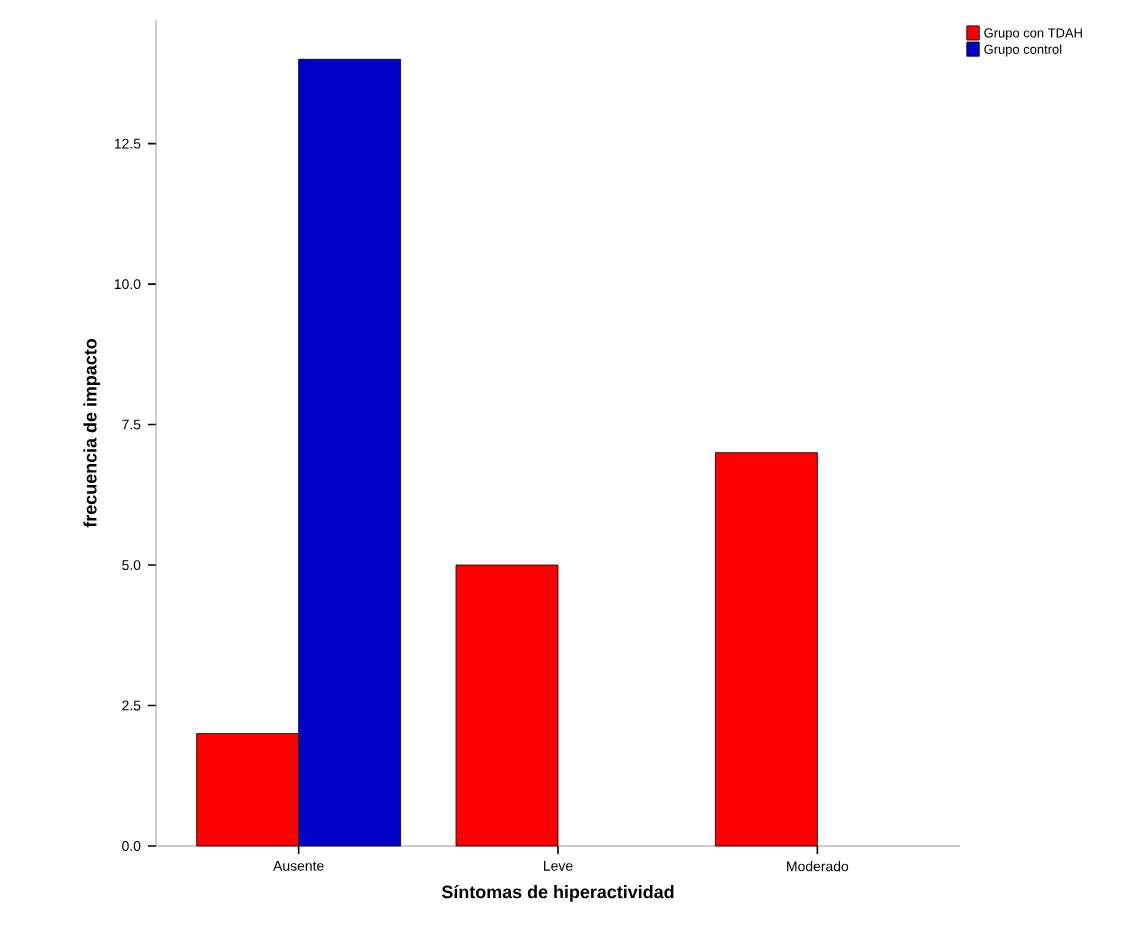 The height and width of the screenshot is (952, 1146). Describe the element at coordinates (557, 893) in the screenshot. I see `x-axis-title: Síntomas de hiperactividad` at that location.